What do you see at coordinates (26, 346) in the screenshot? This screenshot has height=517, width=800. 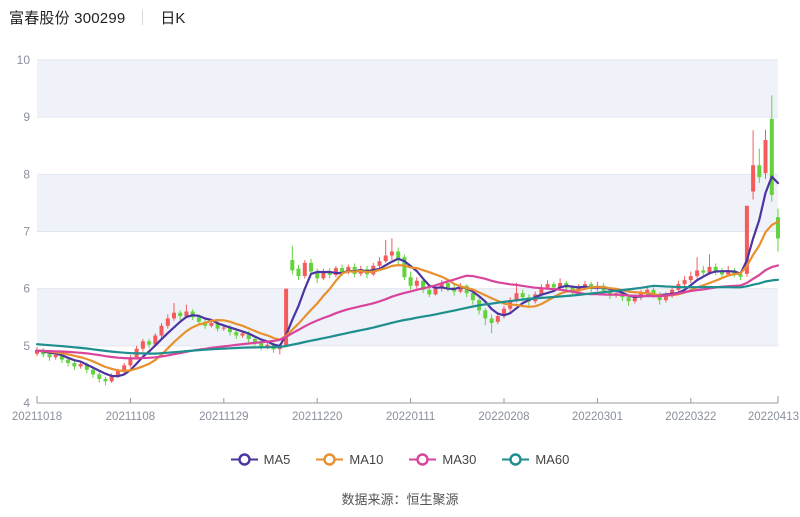 I see `svg-text: 5` at bounding box center [26, 346].